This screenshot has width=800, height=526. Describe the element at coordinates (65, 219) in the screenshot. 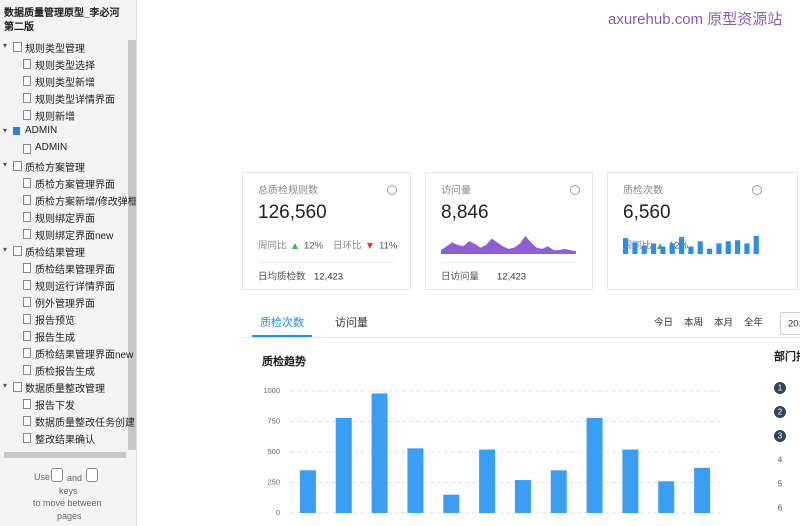

I see `tree-item: 规则绑定界面` at that location.